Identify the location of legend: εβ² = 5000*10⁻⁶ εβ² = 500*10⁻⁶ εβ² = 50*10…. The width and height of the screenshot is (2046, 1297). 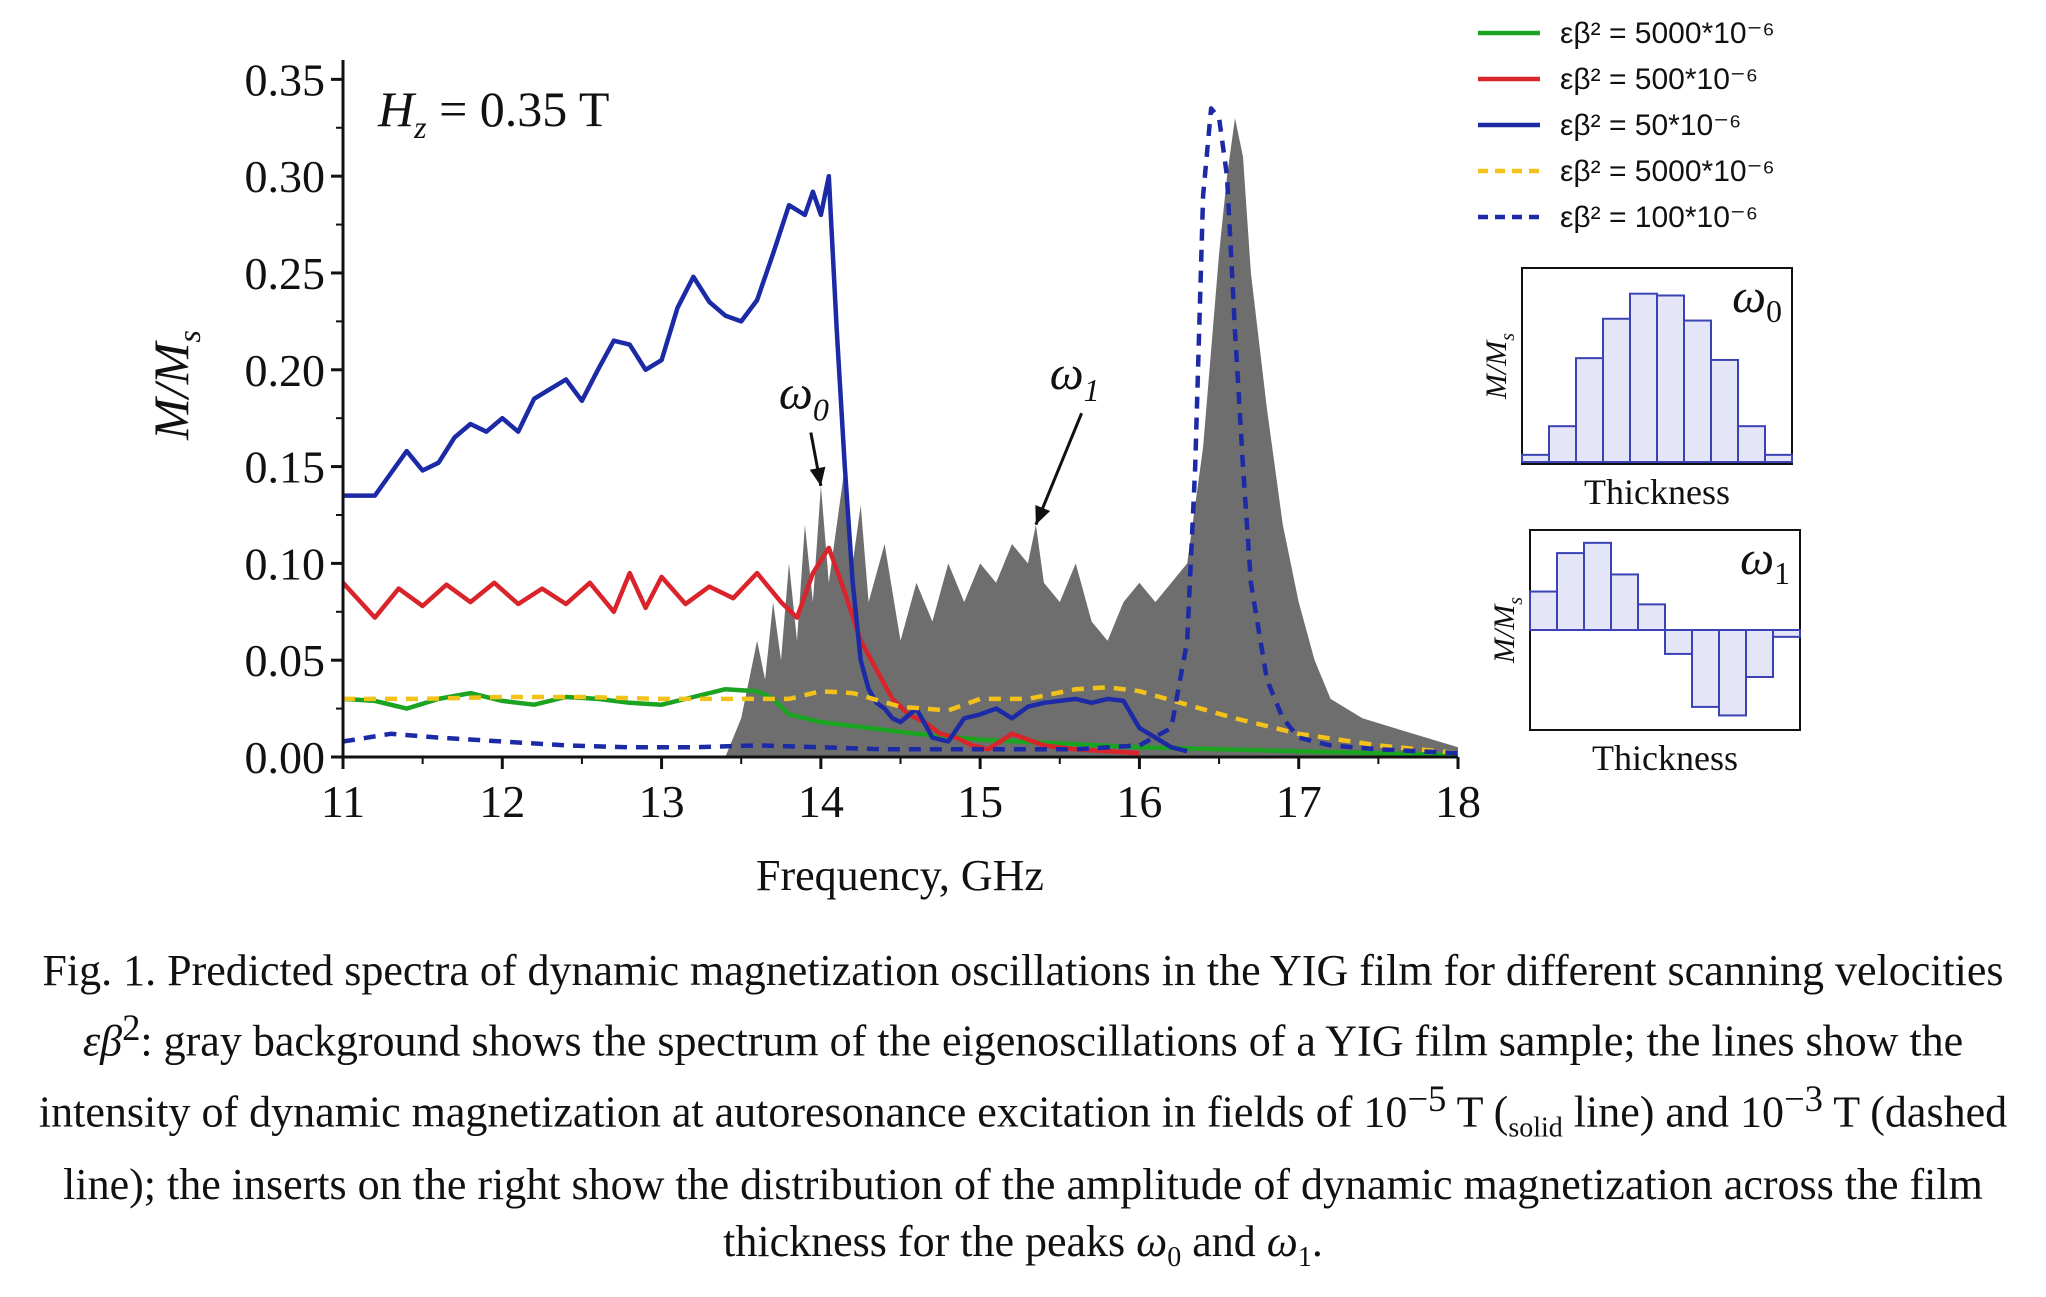
(1626, 125).